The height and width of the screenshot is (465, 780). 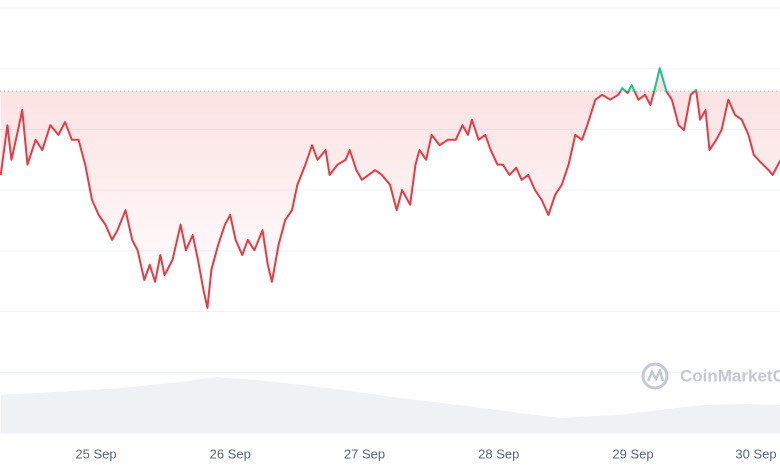 I want to click on x-tick-label: 27 Sep, so click(x=364, y=453).